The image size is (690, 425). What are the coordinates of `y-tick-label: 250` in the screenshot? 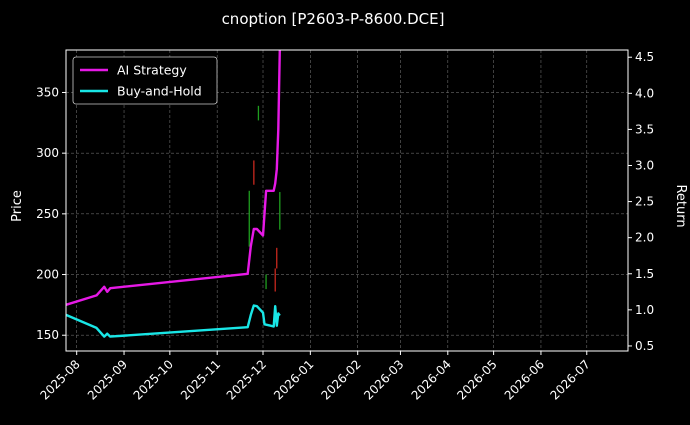 It's located at (47, 214).